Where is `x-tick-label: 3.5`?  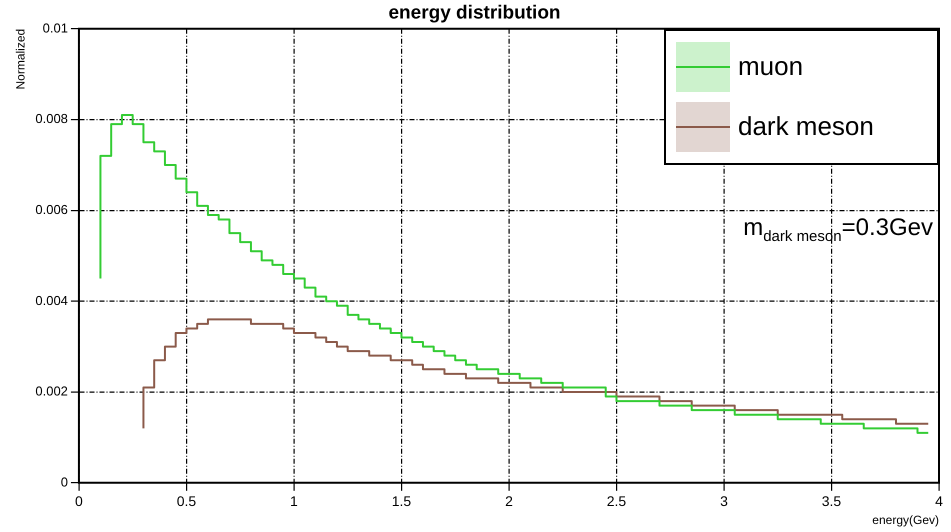 x-tick-label: 3.5 is located at coordinates (832, 501).